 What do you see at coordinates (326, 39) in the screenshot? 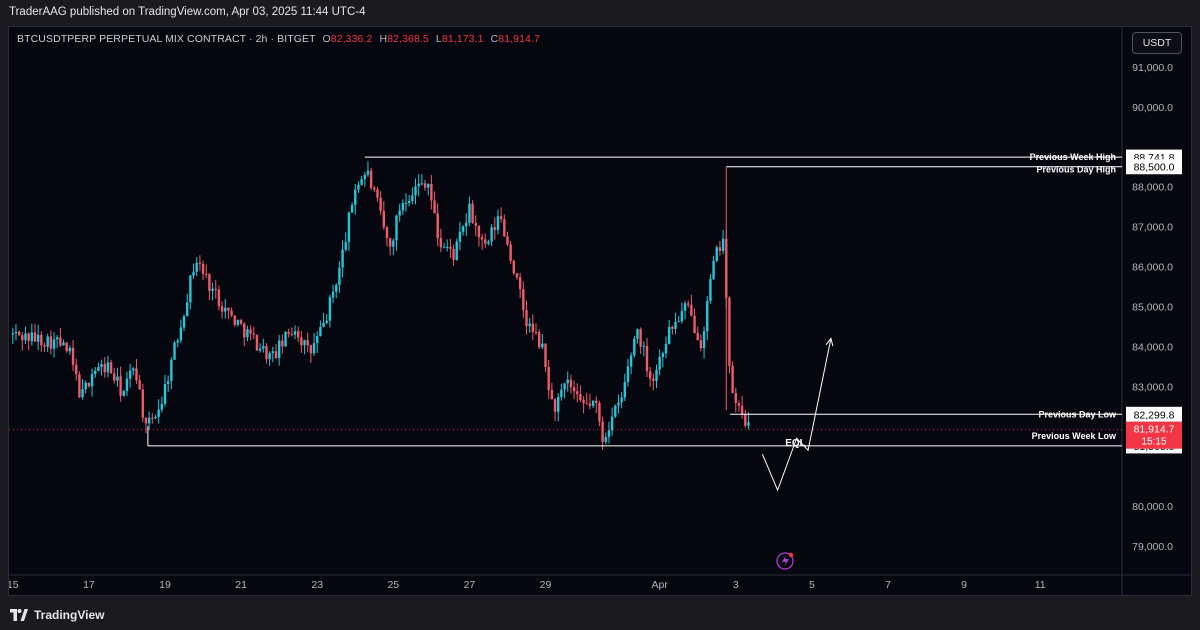
I see `open-label: O` at bounding box center [326, 39].